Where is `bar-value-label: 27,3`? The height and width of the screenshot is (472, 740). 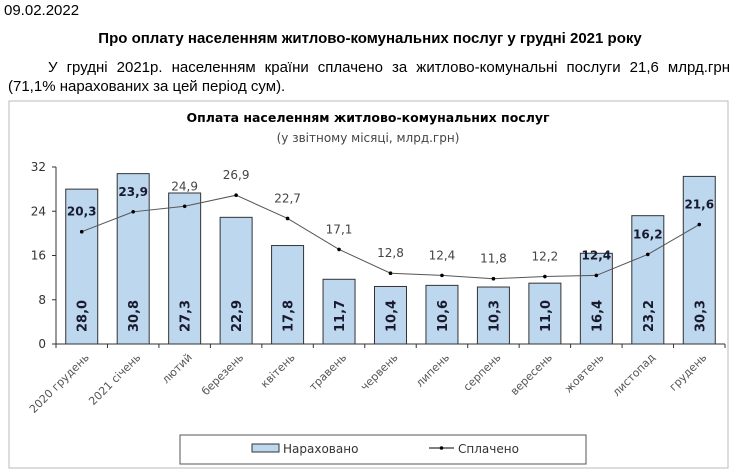 bar-value-label: 27,3 is located at coordinates (186, 316).